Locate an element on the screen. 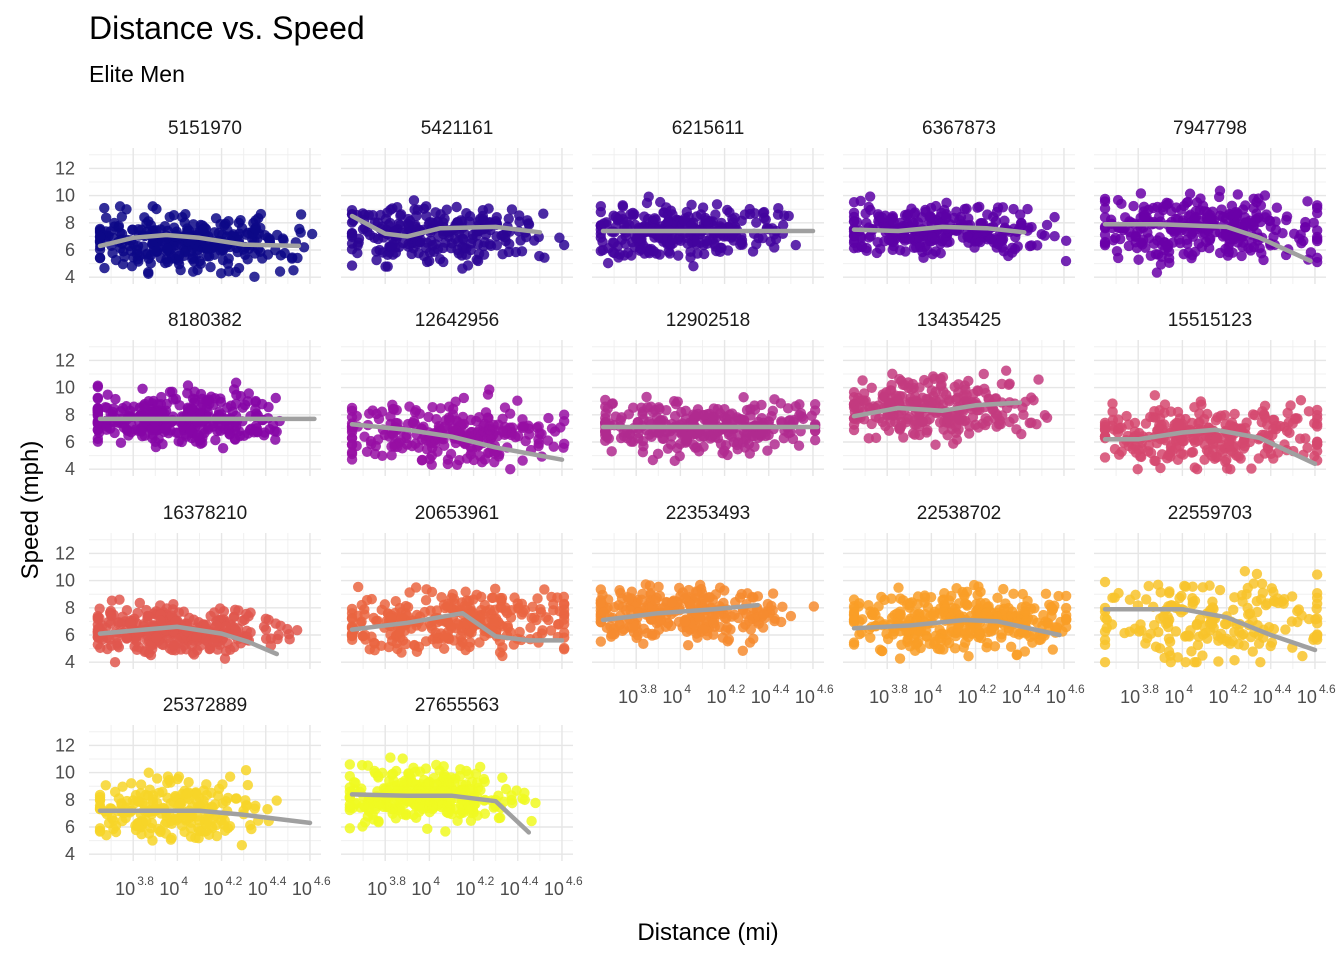 Image resolution: width=1344 pixels, height=960 pixels. facet-strip-label: 5151970 is located at coordinates (205, 128).